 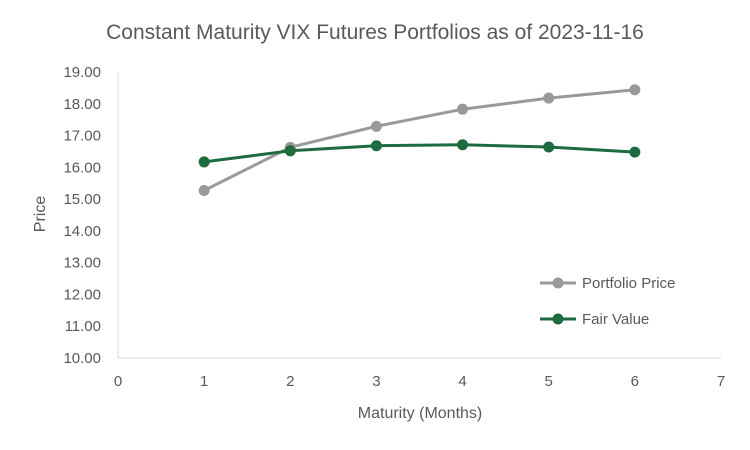 I want to click on x-tick-label: 2, so click(x=290, y=381).